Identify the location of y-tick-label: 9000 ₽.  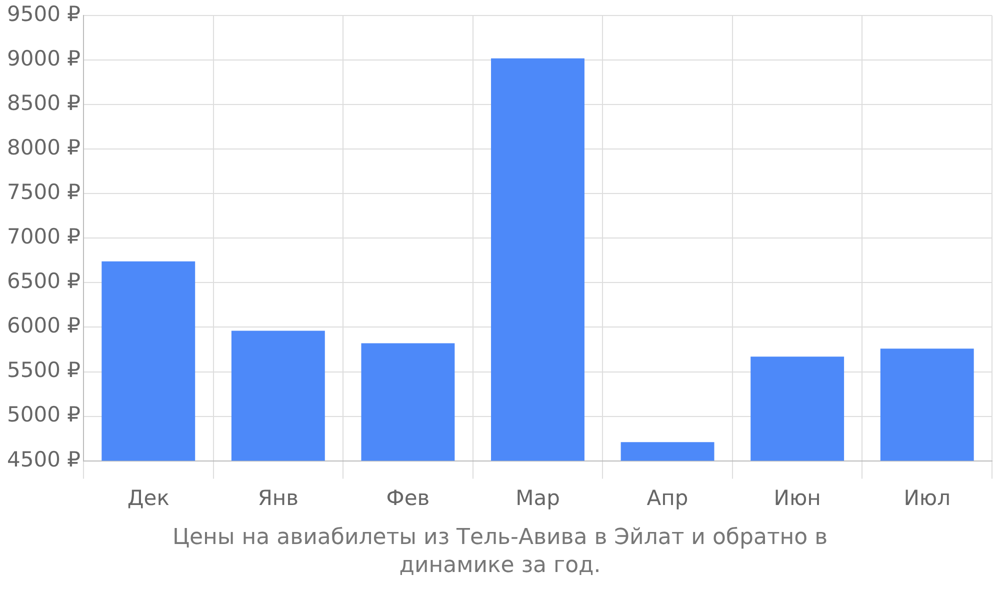
(43, 58).